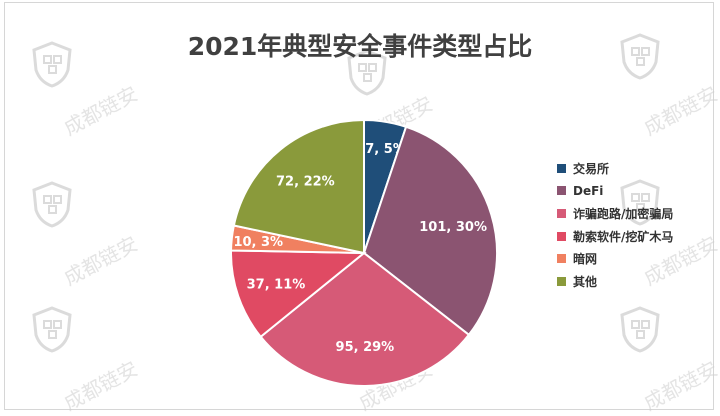  What do you see at coordinates (360, 46) in the screenshot?
I see `chart-title: 2021年典型安全事件类型占比` at bounding box center [360, 46].